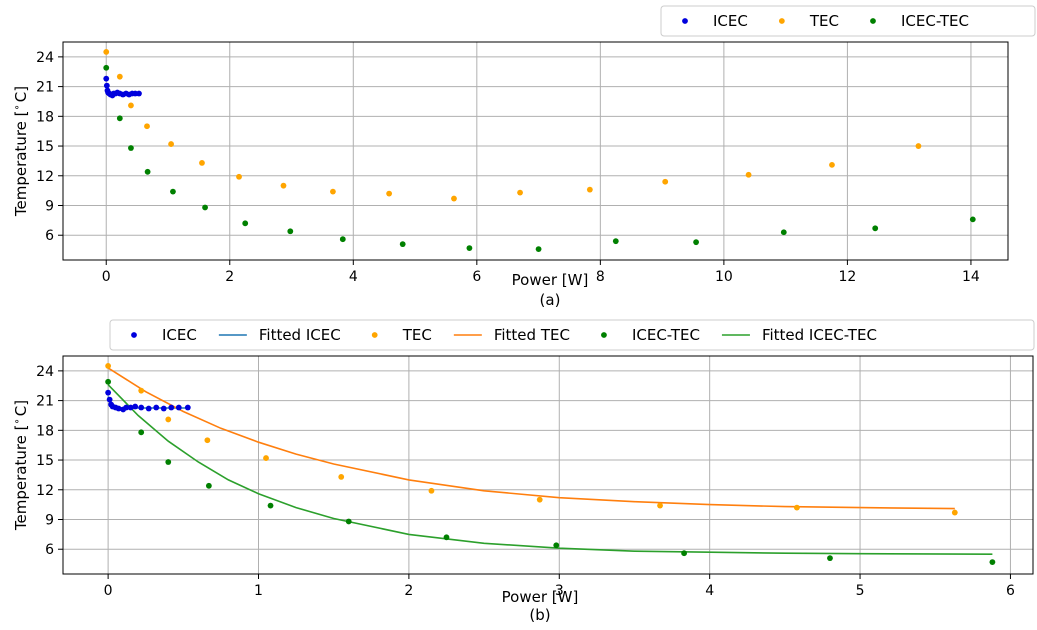  Describe the element at coordinates (550, 300) in the screenshot. I see `panel-caption: (a)` at that location.